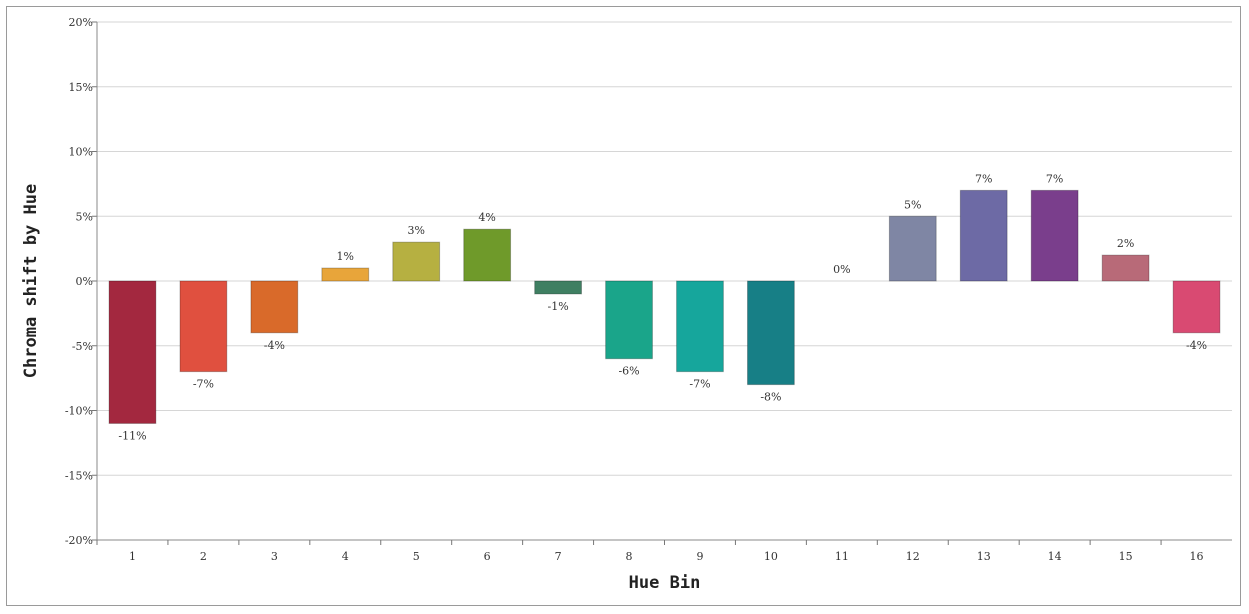  I want to click on data-label-4: 1%, so click(345, 256).